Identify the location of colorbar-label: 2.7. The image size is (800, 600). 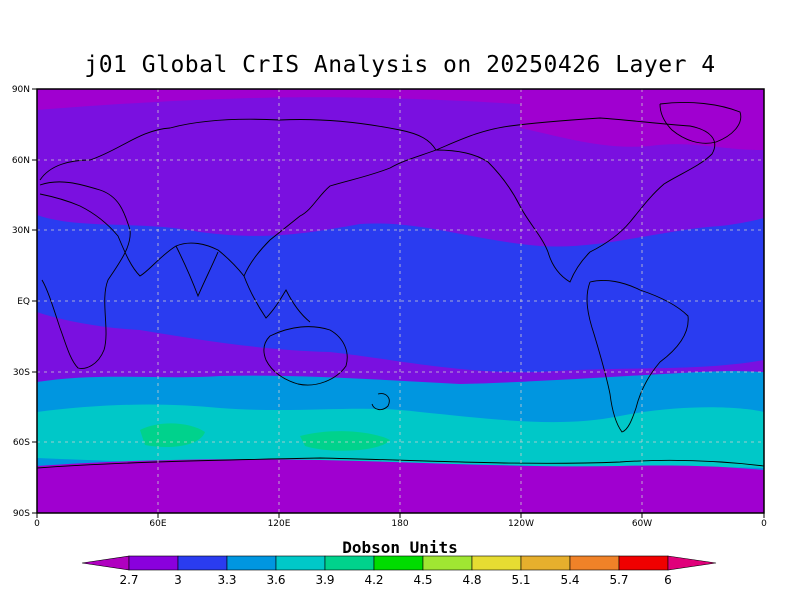
(128, 580).